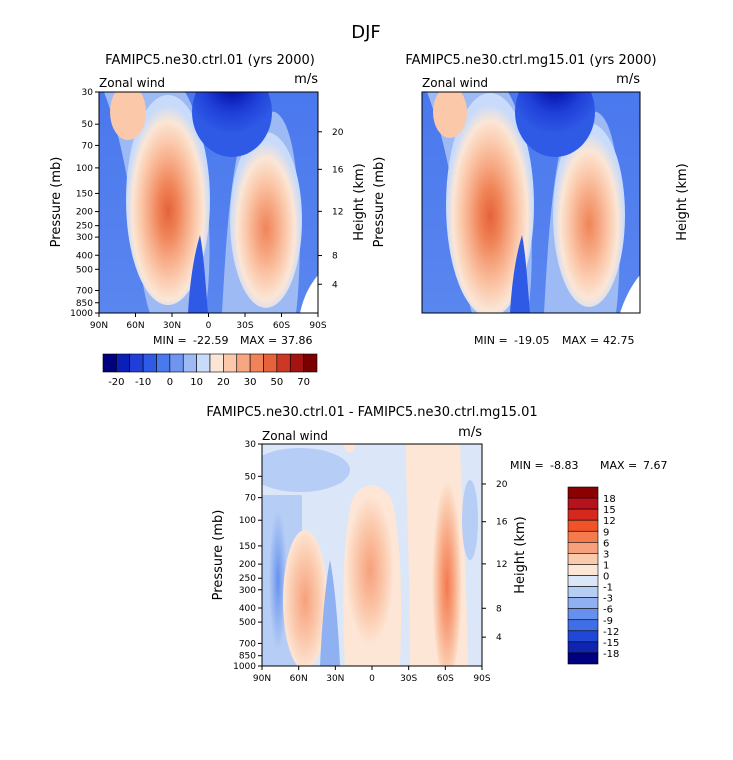 The width and height of the screenshot is (733, 760). Describe the element at coordinates (611, 654) in the screenshot. I see `colorbar-label: -18` at that location.